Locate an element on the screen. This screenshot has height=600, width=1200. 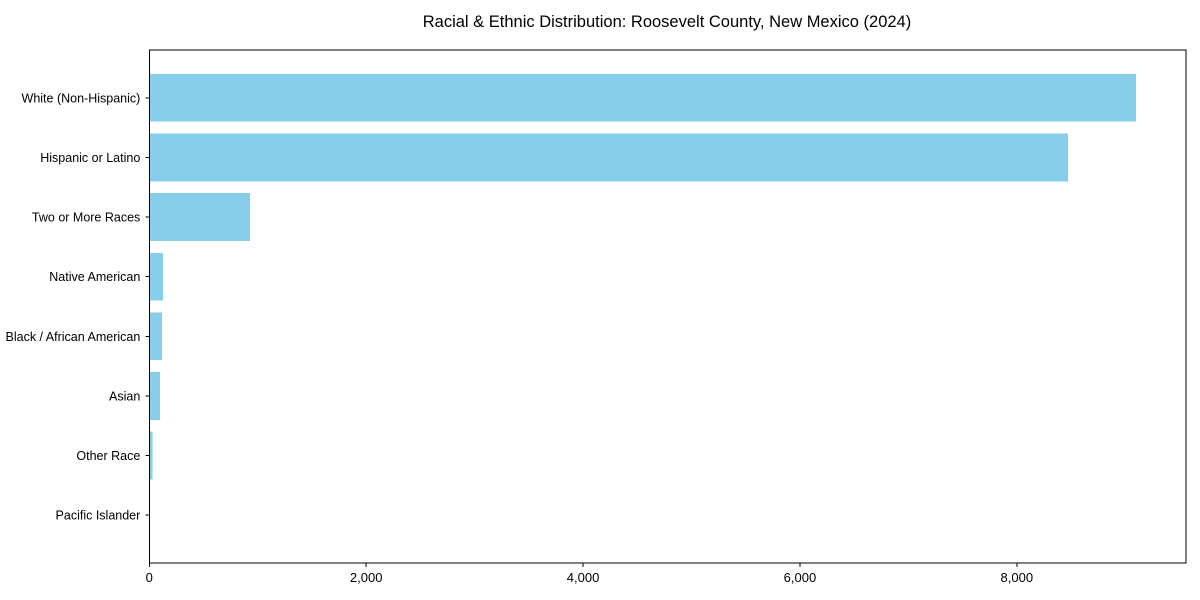
y-axis-label: Native American is located at coordinates (94, 277).